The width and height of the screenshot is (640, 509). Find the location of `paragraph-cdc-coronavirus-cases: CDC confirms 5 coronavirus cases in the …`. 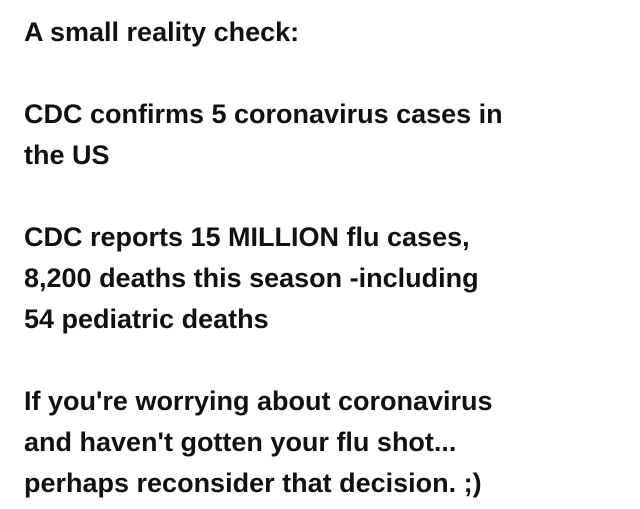

paragraph-cdc-coronavirus-cases: CDC confirms 5 coronavirus cases in the … is located at coordinates (263, 134).